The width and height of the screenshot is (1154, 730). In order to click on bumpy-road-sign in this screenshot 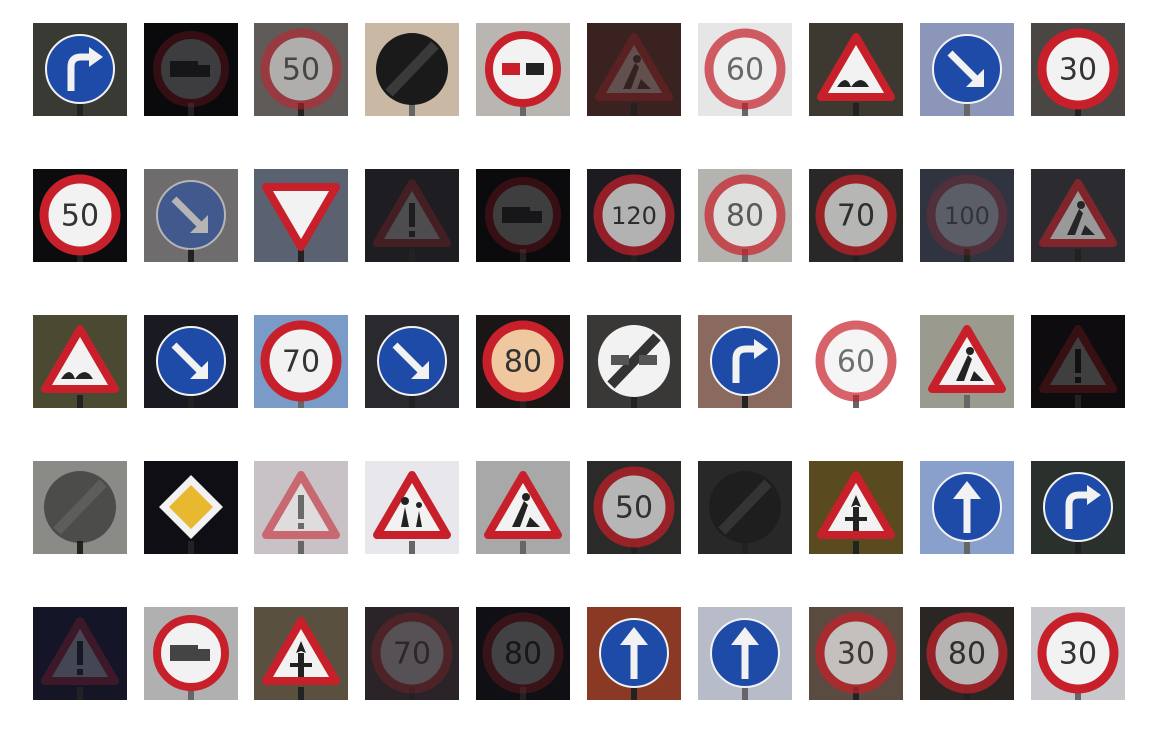, I will do `click(856, 67)`.